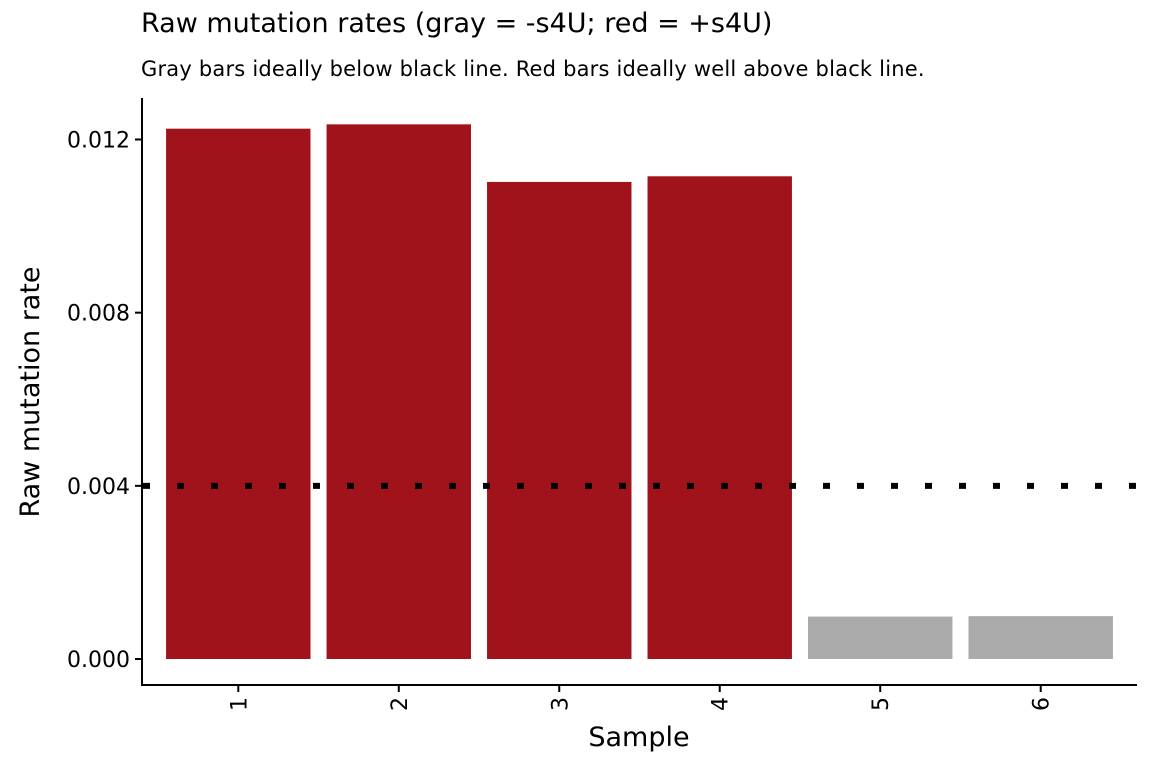  What do you see at coordinates (104, 401) in the screenshot?
I see `y-axis-ticks: 0.000 0.004 0.008 0.012` at bounding box center [104, 401].